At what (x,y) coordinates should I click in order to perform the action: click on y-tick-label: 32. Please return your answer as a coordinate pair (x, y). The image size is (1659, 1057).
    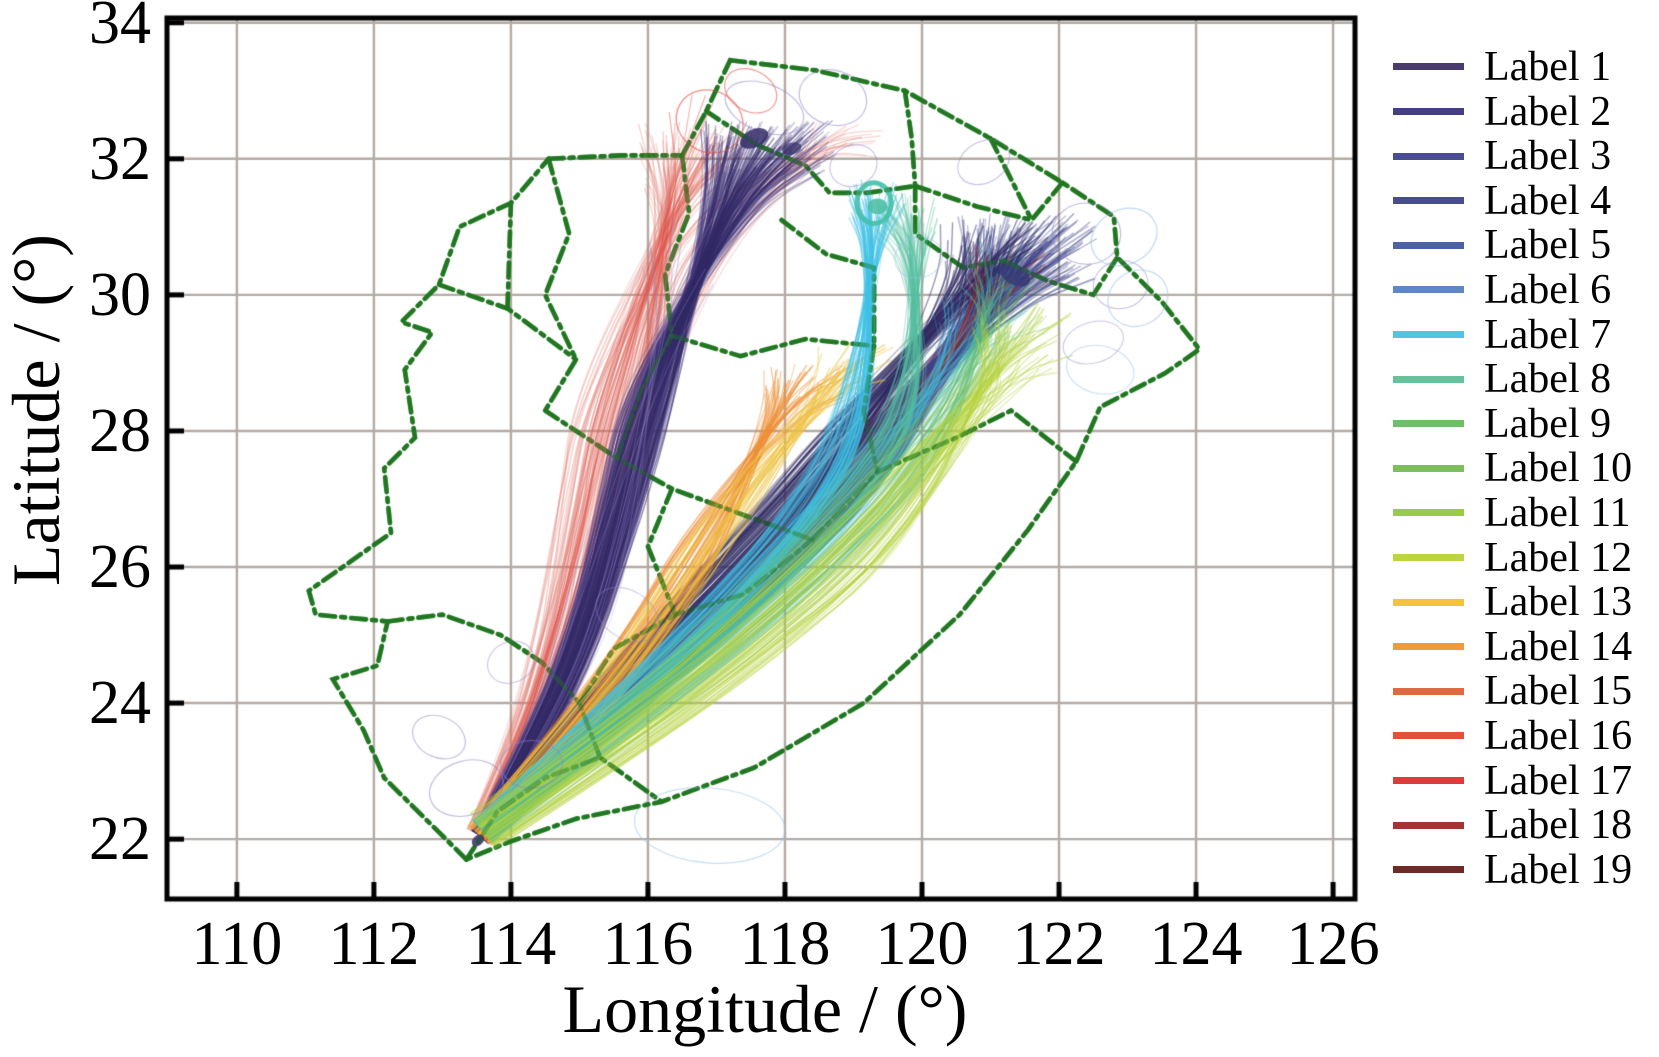
    Looking at the image, I should click on (120, 158).